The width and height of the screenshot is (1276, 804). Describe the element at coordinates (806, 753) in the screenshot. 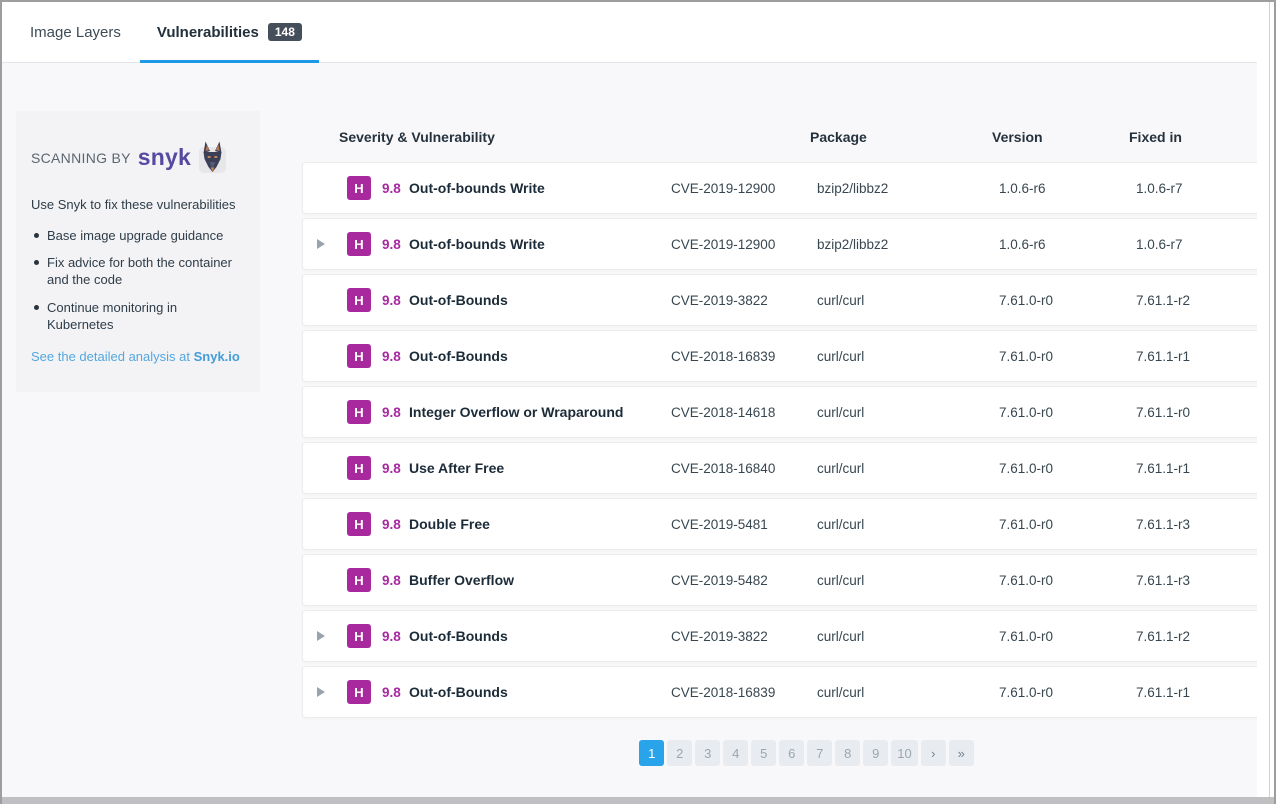

I see `pagination: 1 2 3 4 5 6 7 8 9 10 › »` at that location.